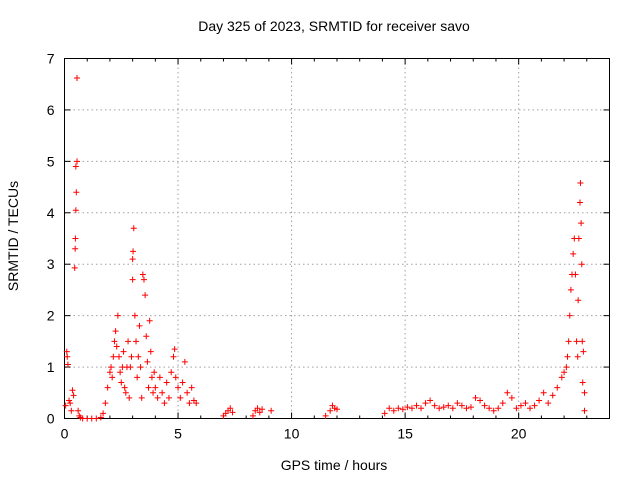  What do you see at coordinates (334, 465) in the screenshot?
I see `x-axis-label: GPS time / hours` at bounding box center [334, 465].